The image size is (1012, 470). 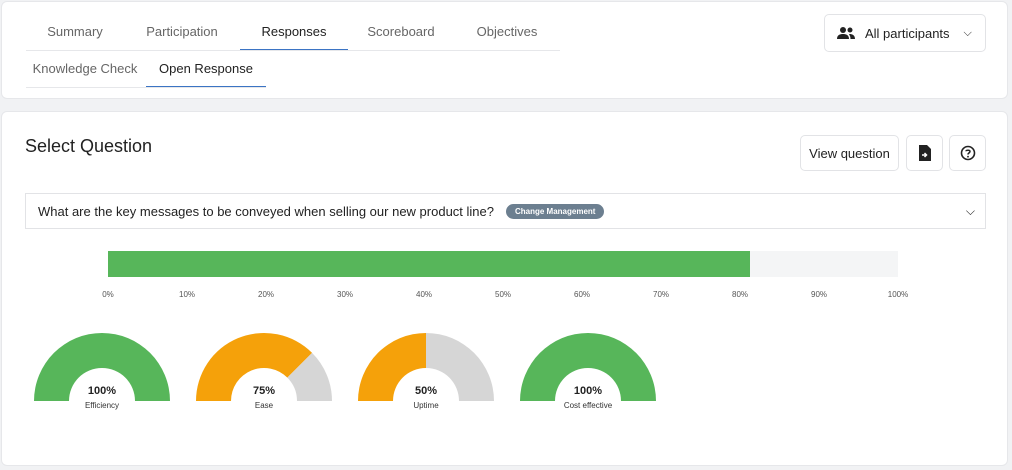 I want to click on export-button, so click(x=924, y=153).